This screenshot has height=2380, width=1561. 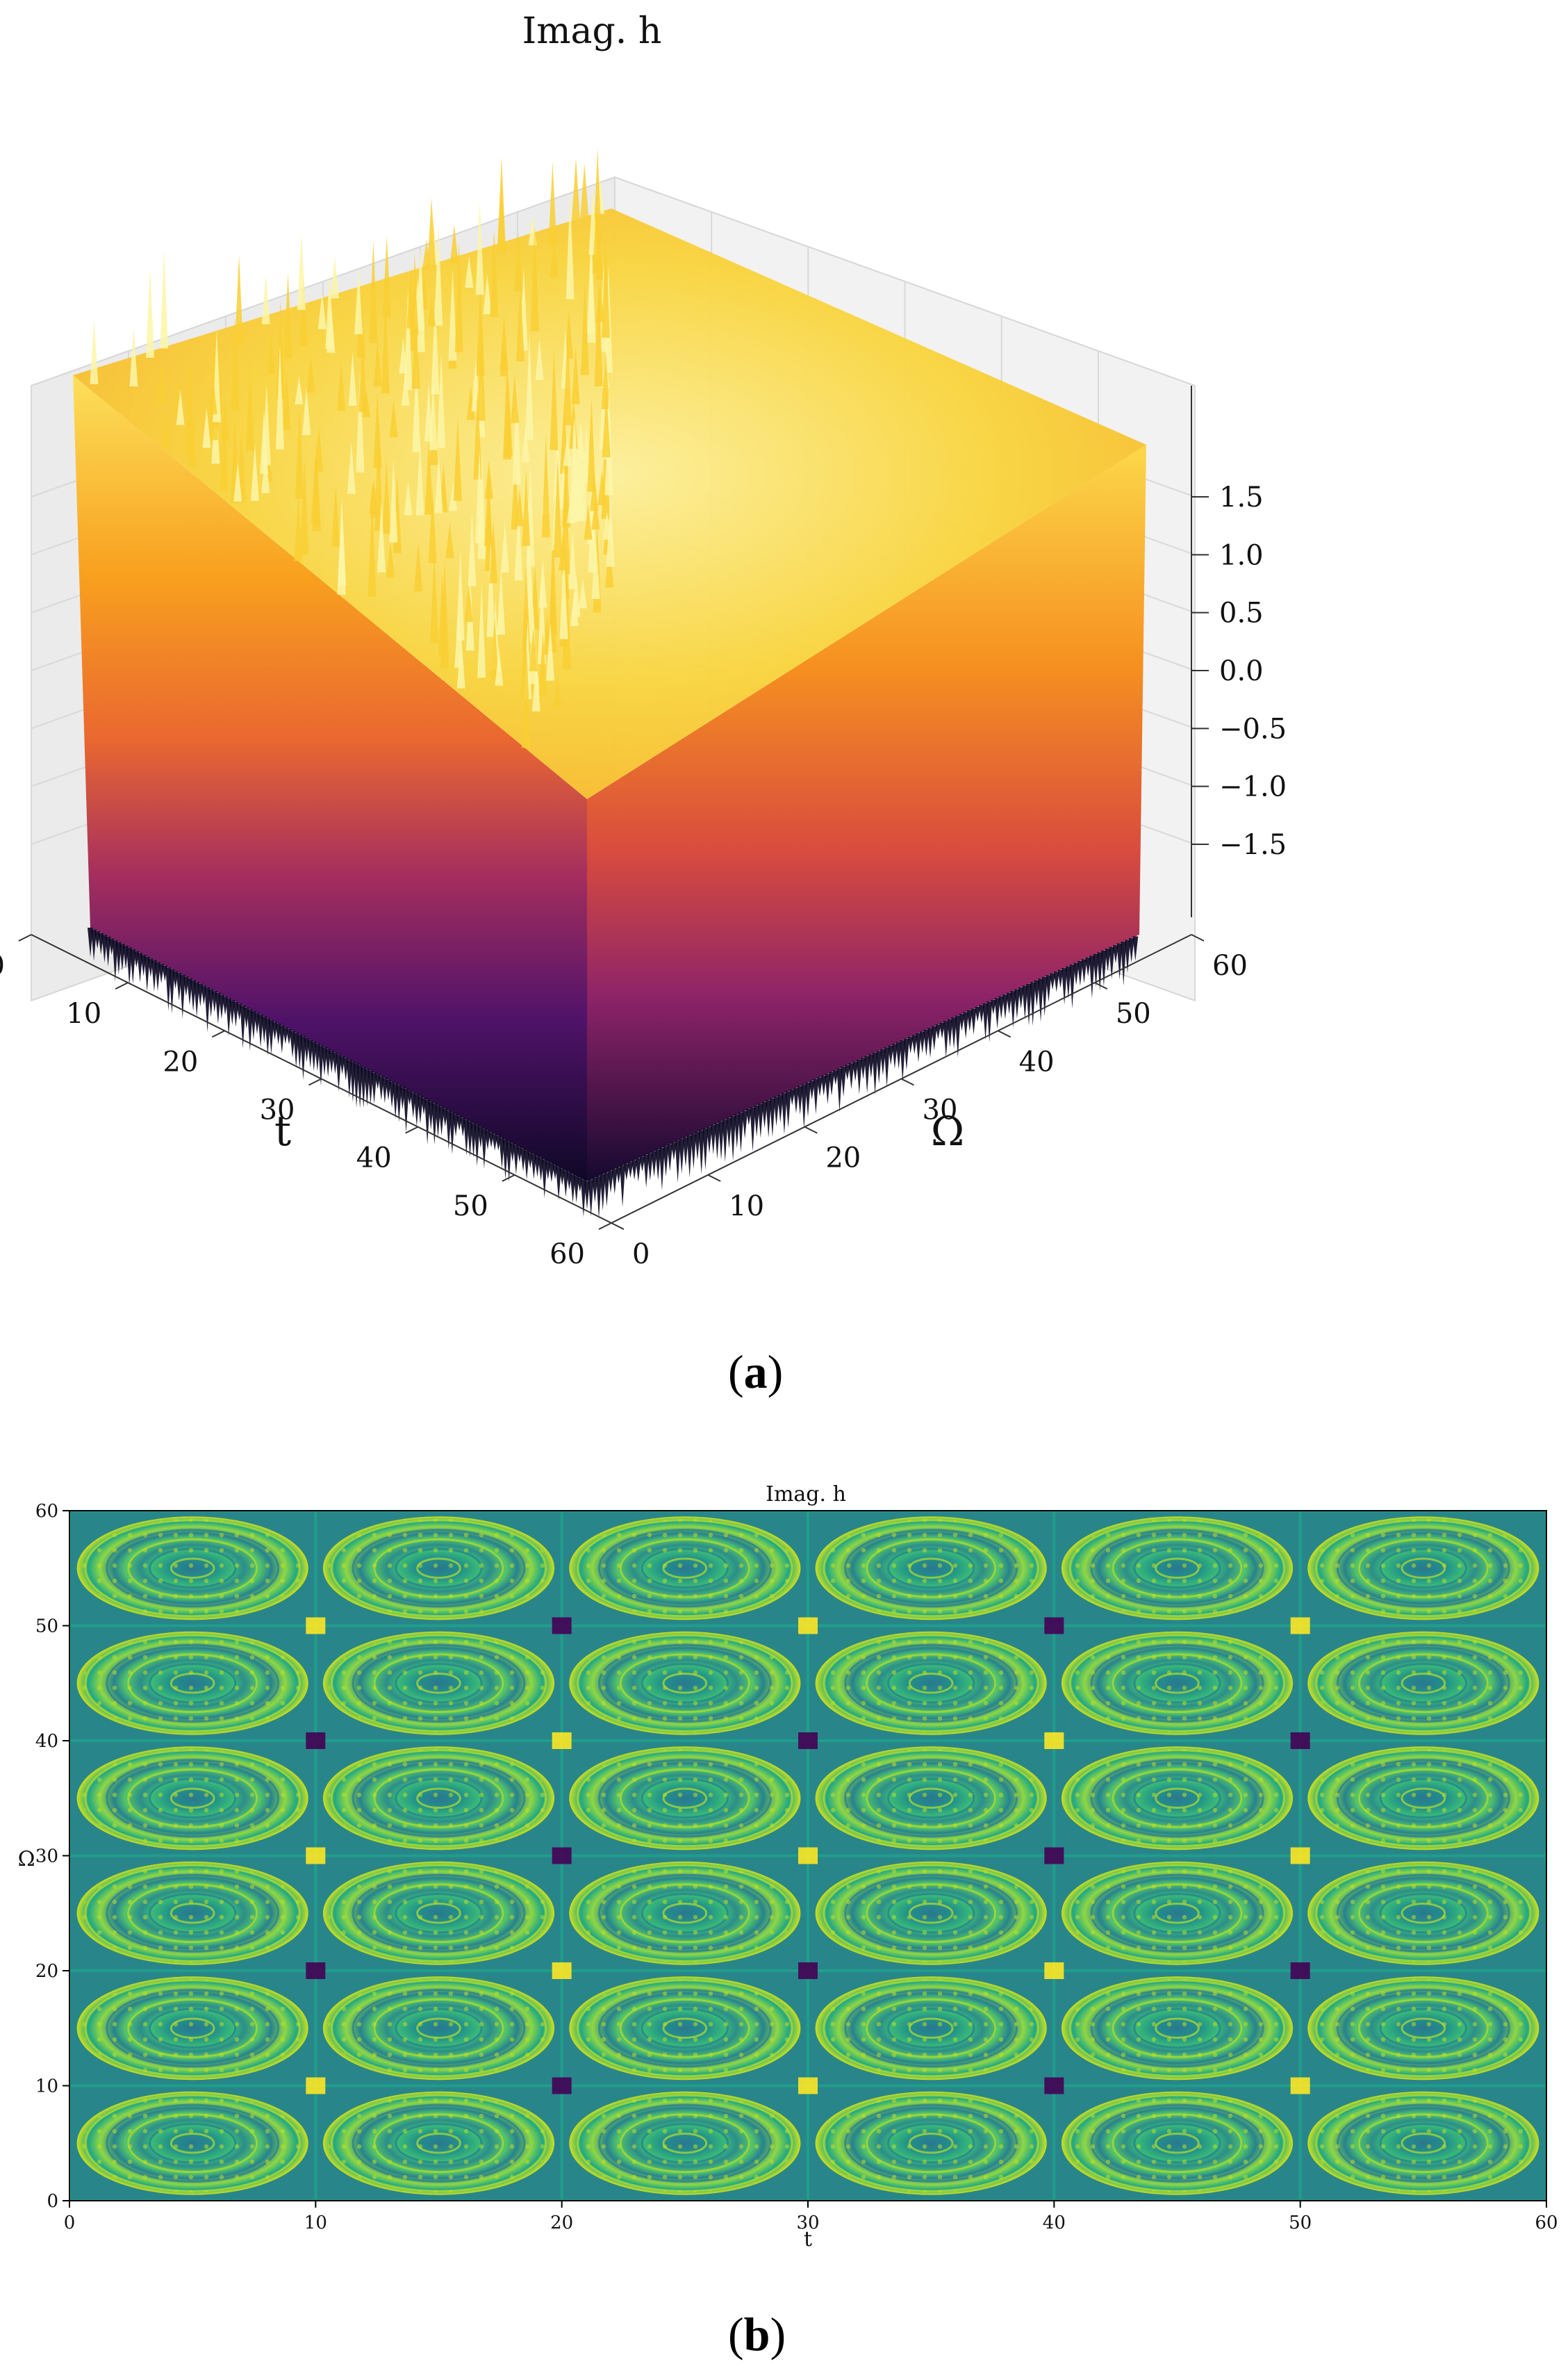 What do you see at coordinates (1253, 845) in the screenshot?
I see `z-tick-label: −1.5` at bounding box center [1253, 845].